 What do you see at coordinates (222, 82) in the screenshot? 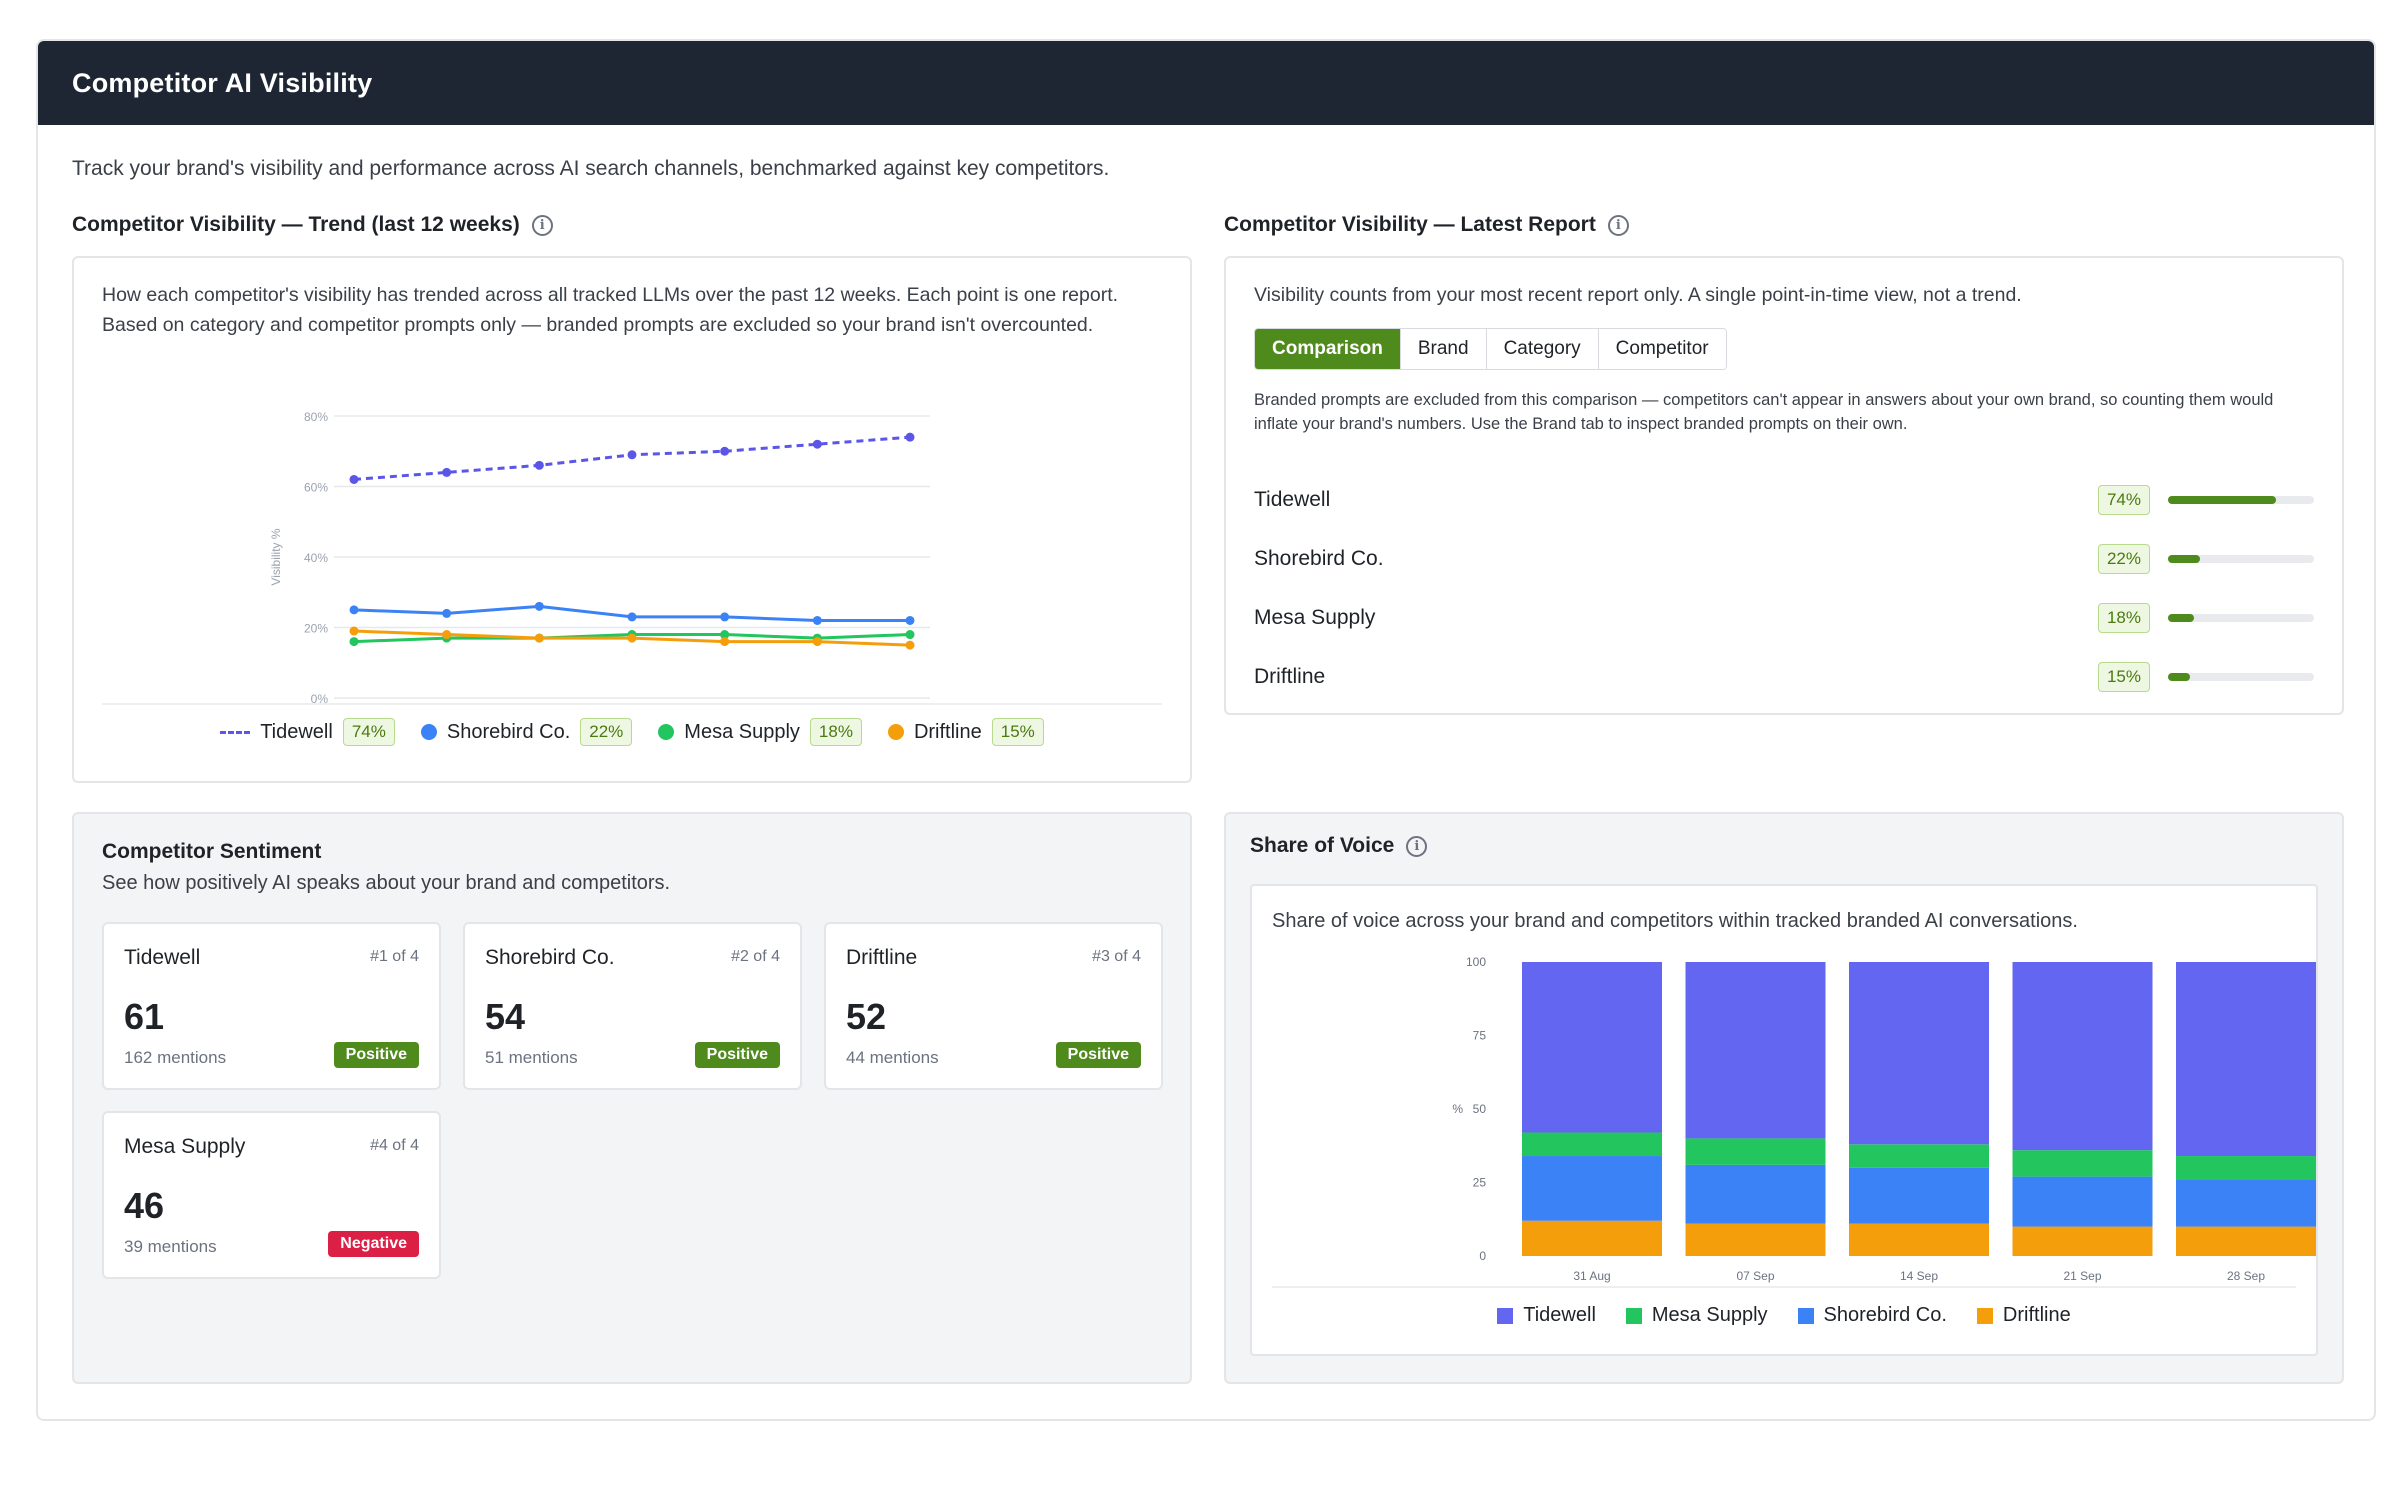
I see `panel-title: Competitor AI Visibility` at bounding box center [222, 82].